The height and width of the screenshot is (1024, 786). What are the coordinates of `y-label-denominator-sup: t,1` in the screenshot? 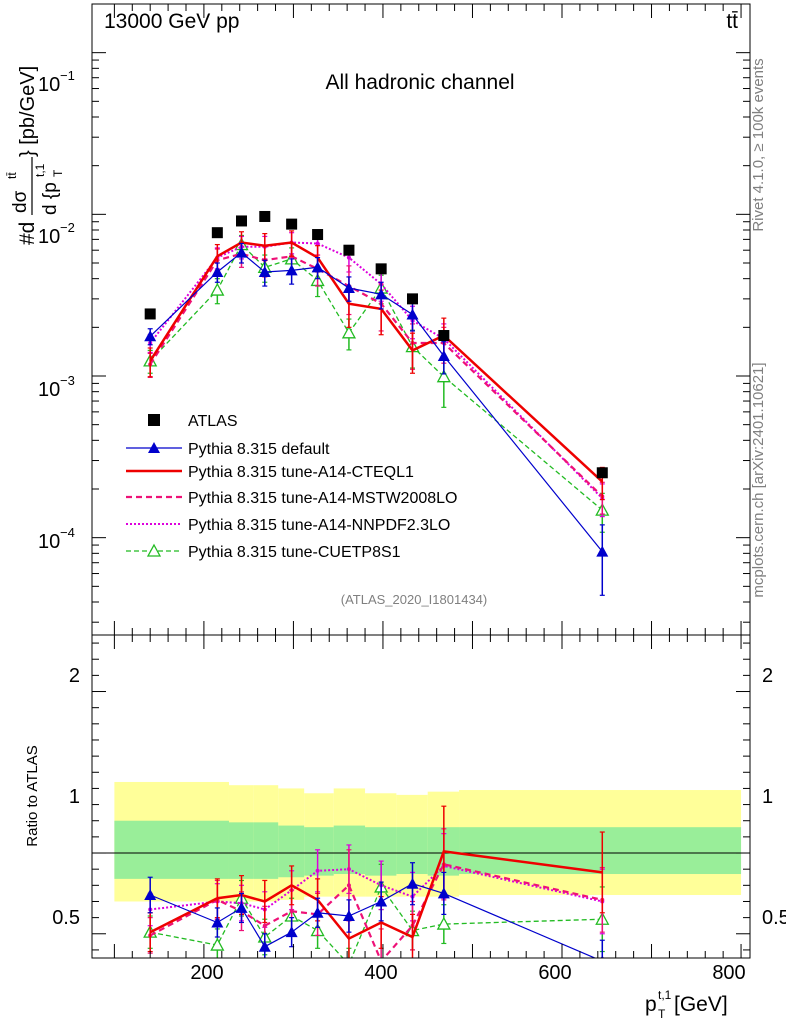 It's located at (40, 170).